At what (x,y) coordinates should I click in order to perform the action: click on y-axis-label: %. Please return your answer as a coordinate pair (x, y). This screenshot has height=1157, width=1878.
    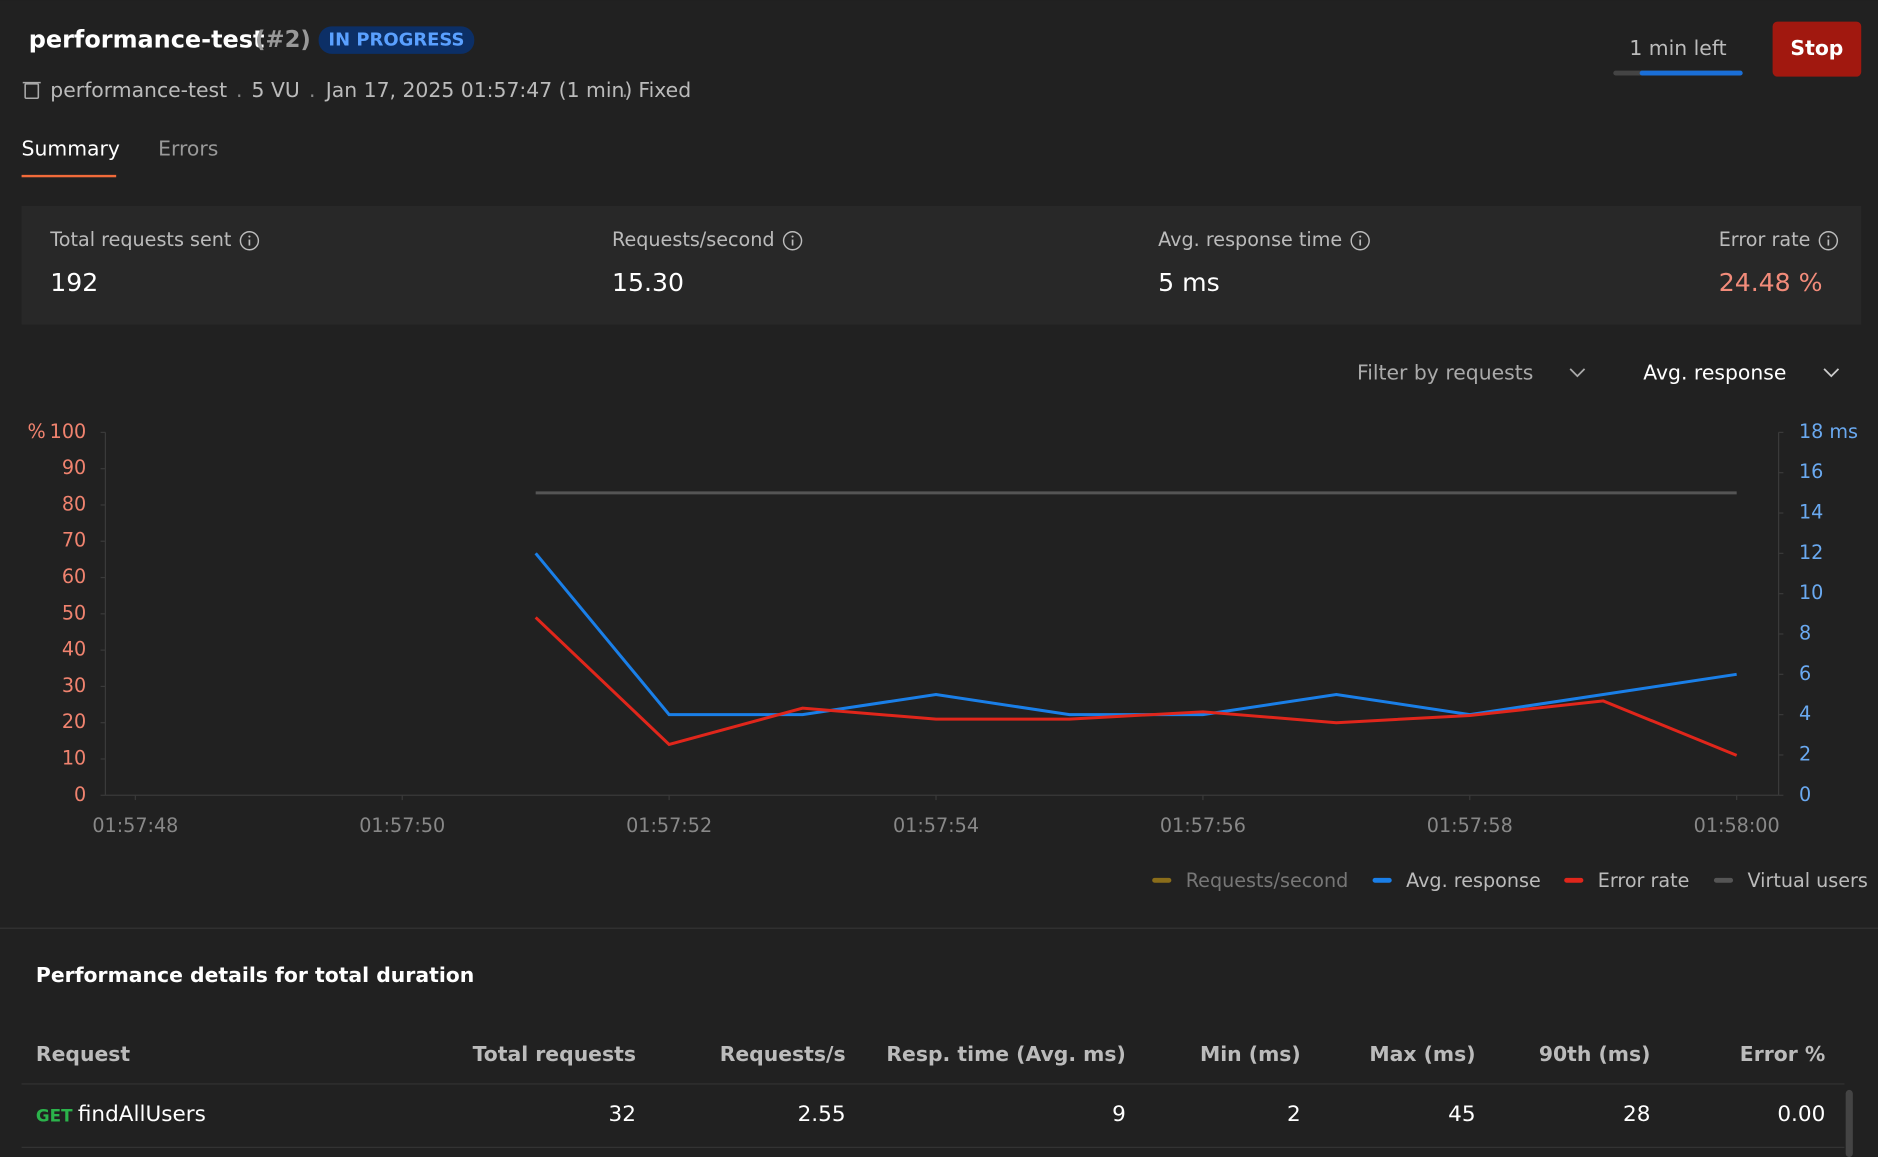
    Looking at the image, I should click on (37, 431).